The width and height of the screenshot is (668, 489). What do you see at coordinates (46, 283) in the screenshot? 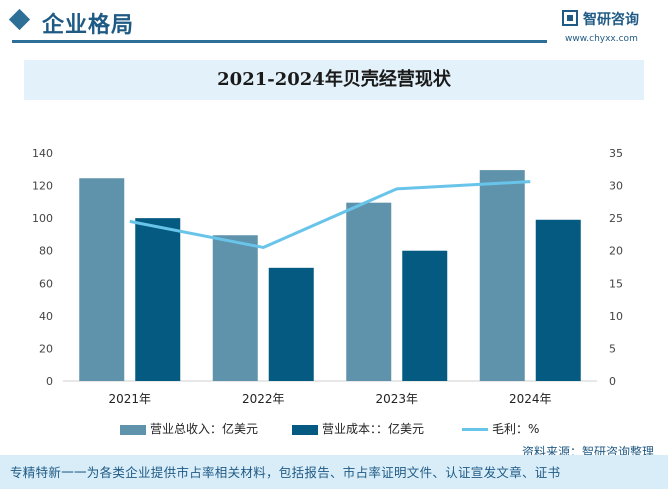
I see `y-left-tick-label: 60` at bounding box center [46, 283].